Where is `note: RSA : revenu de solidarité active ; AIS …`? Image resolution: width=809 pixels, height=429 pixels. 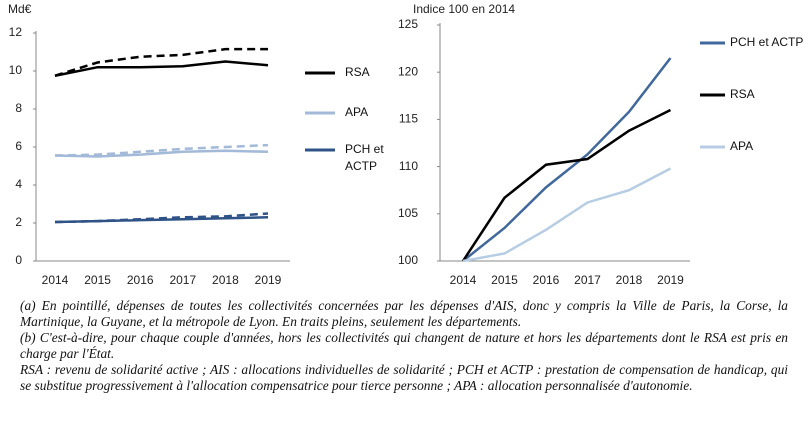 note: RSA : revenu de solidarité active ; AIS … is located at coordinates (404, 377).